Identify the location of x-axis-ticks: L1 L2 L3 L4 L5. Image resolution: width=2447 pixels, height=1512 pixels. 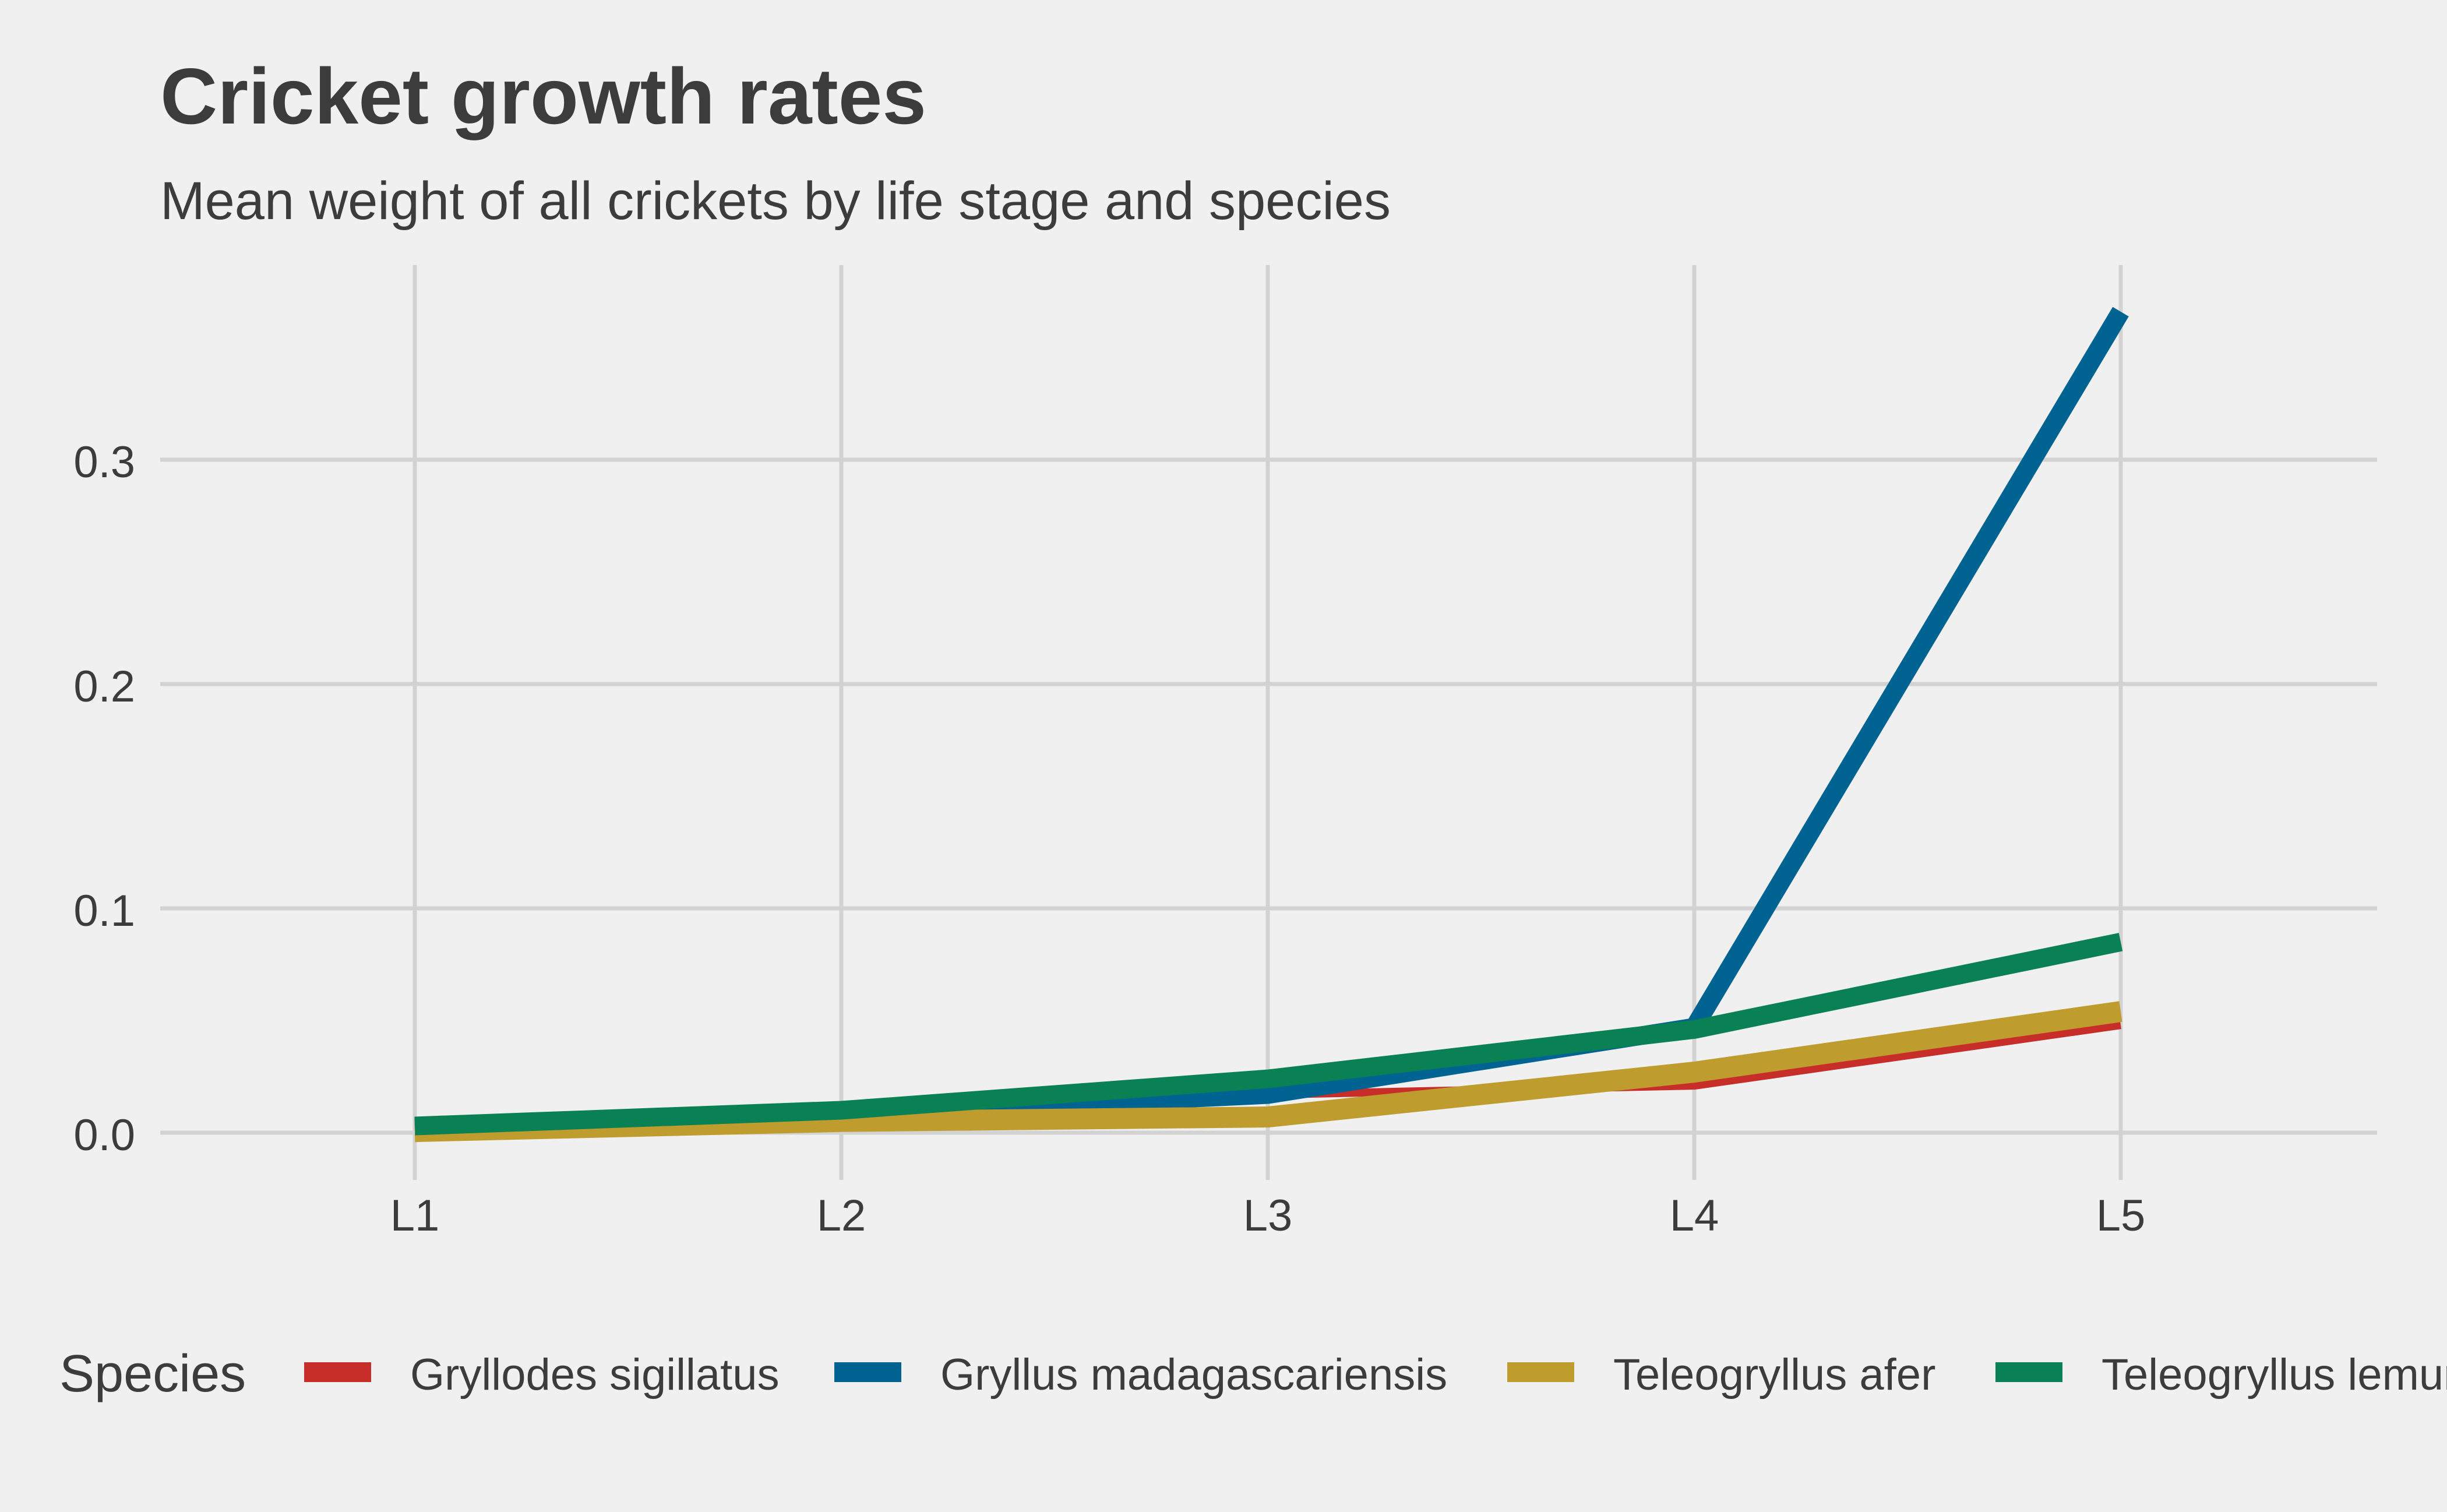
(1268, 1215).